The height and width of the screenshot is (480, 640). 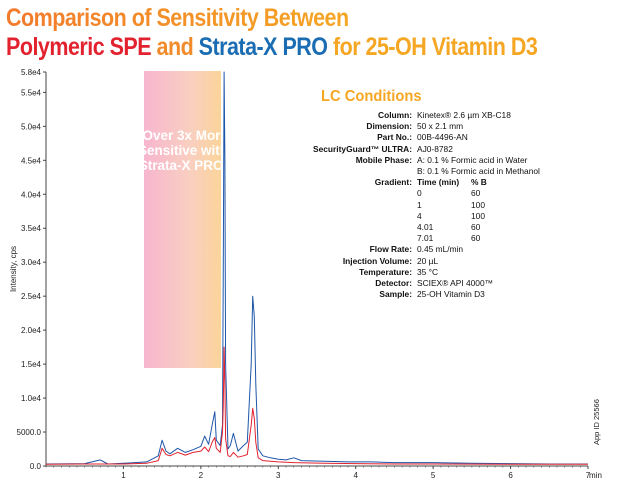 I want to click on title-and: and, so click(x=175, y=47).